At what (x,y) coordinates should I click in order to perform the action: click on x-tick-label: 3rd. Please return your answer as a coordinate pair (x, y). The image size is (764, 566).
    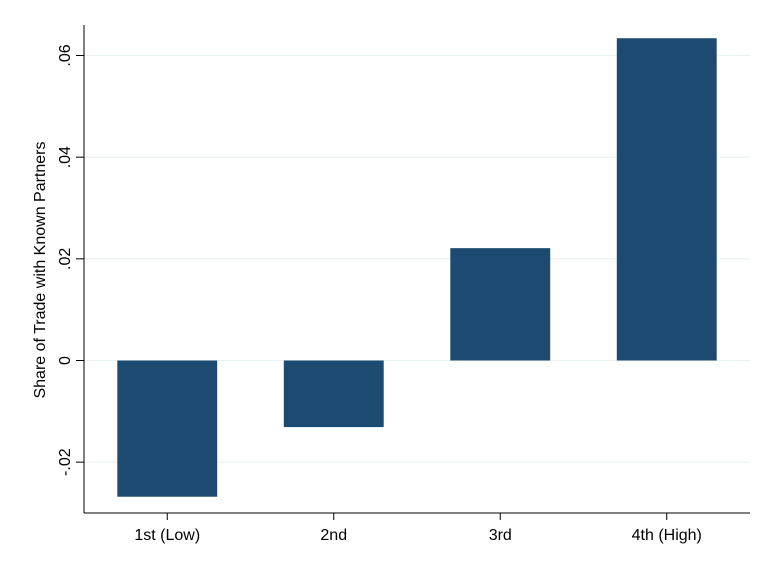
    Looking at the image, I should click on (500, 535).